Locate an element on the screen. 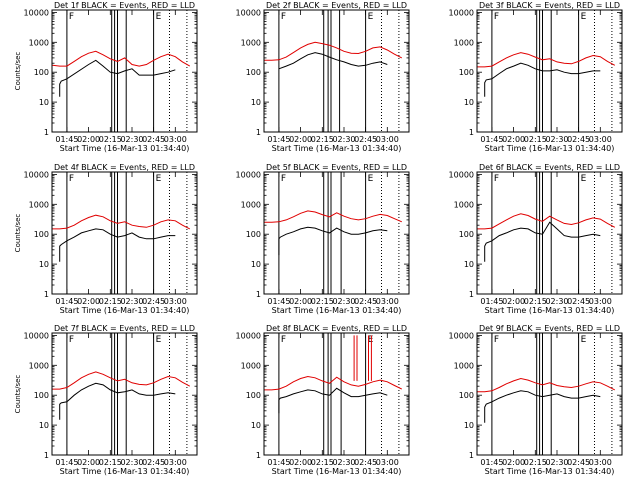  chart-title: Det 4f BLACK = Events, RED = LLD is located at coordinates (124, 167).